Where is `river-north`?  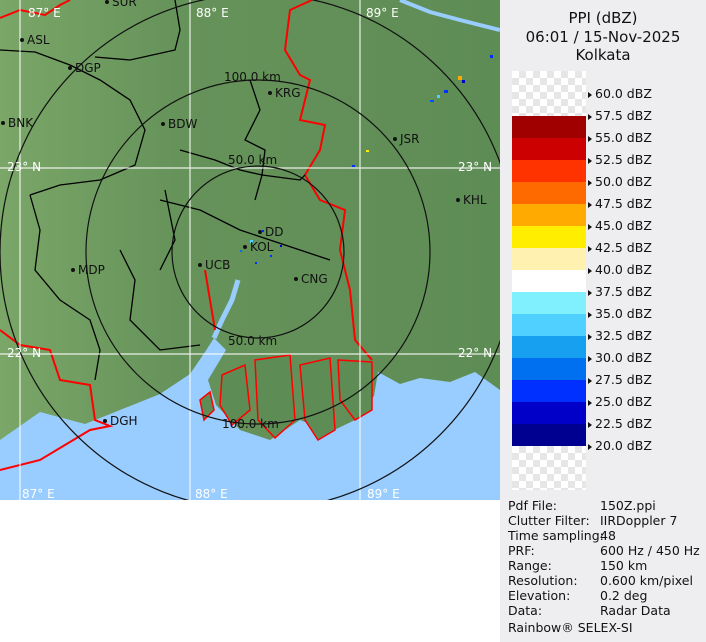
river-north is located at coordinates (449, 16).